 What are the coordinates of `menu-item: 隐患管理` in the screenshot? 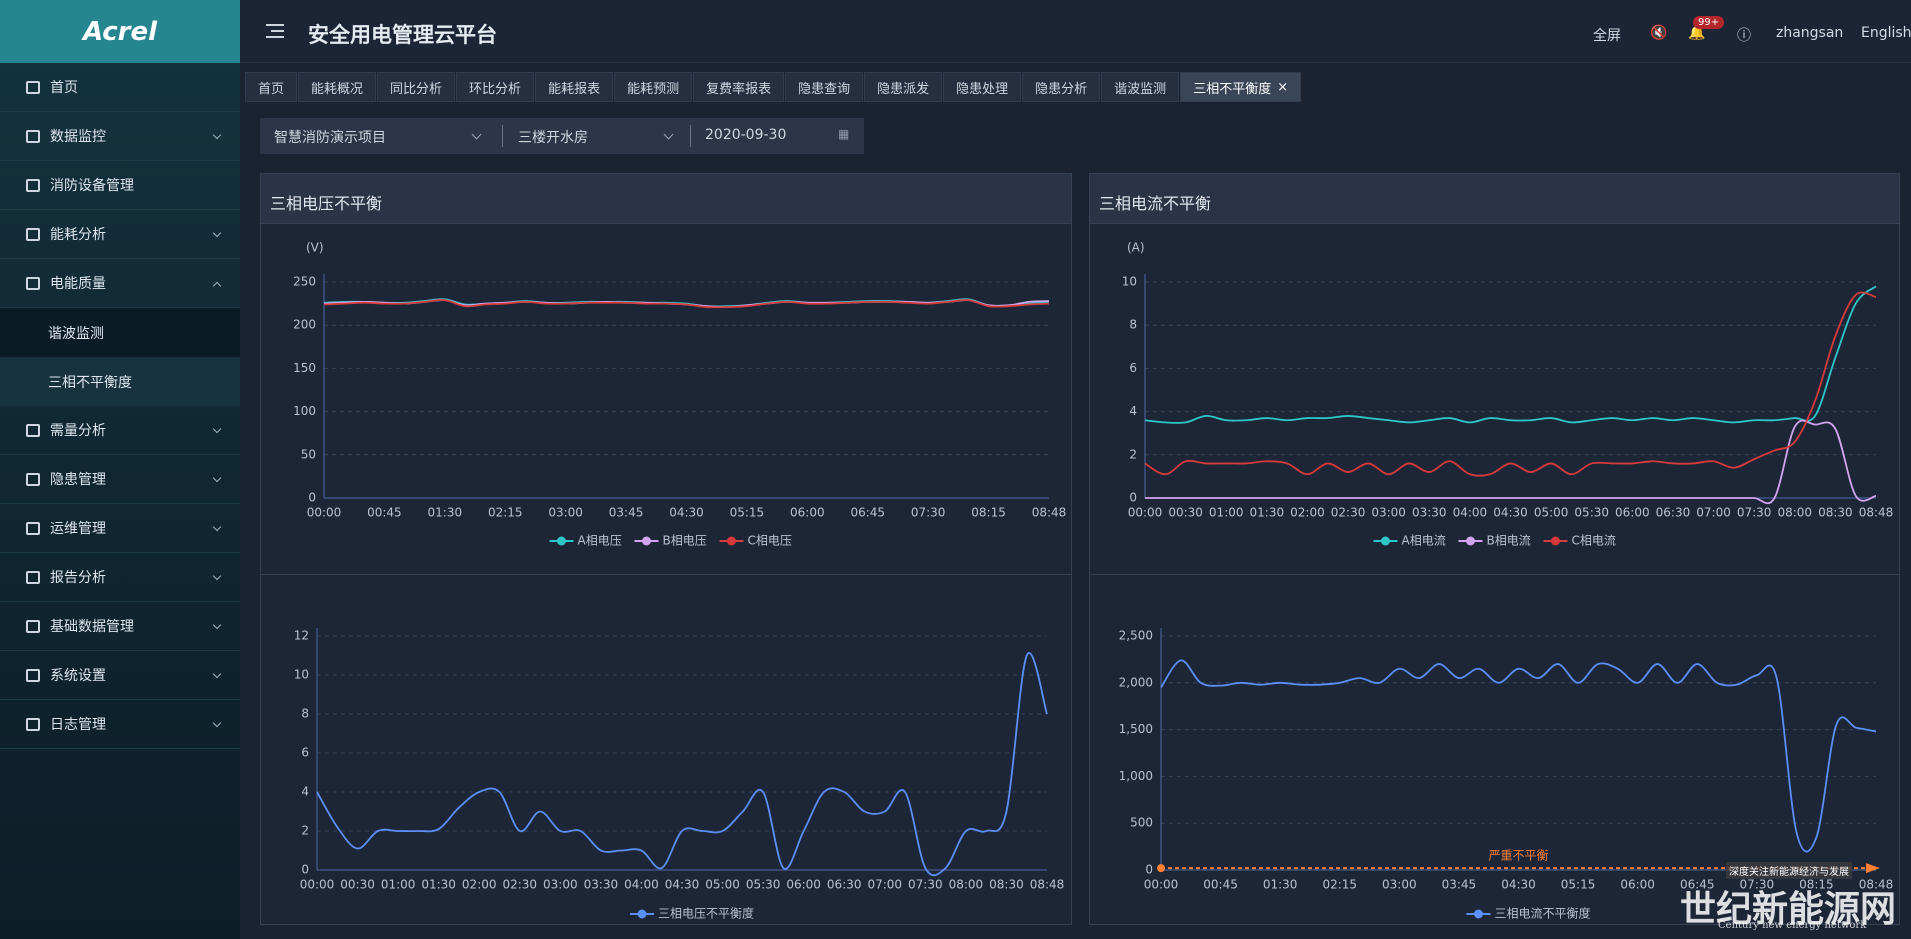 It's located at (120, 479).